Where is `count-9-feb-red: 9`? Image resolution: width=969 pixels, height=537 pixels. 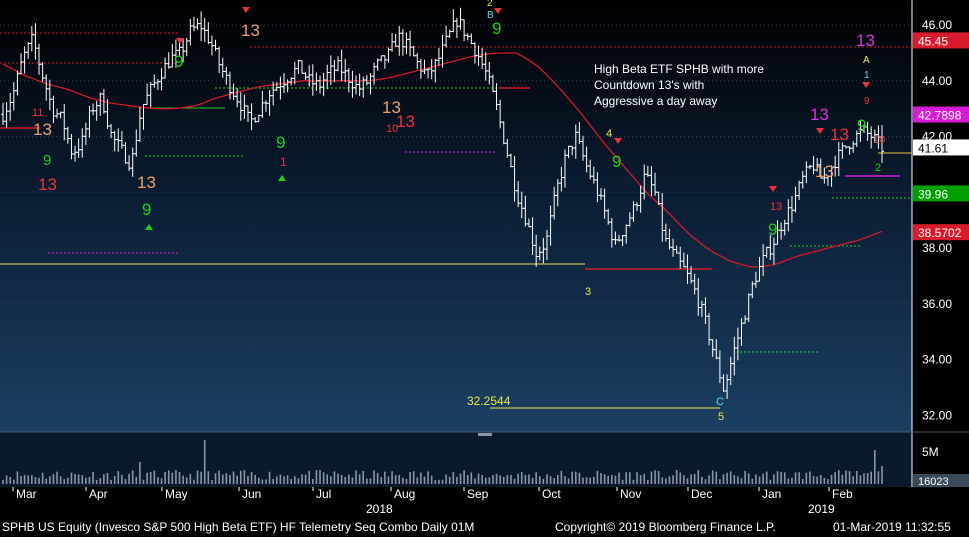
count-9-feb-red: 9 is located at coordinates (867, 101).